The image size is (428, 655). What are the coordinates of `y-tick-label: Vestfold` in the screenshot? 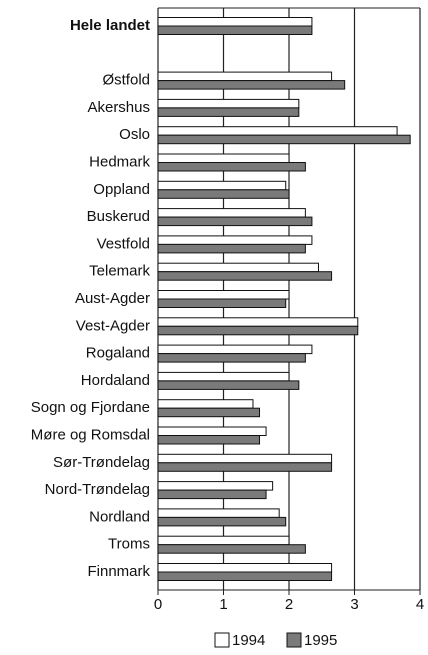 It's located at (123, 243).